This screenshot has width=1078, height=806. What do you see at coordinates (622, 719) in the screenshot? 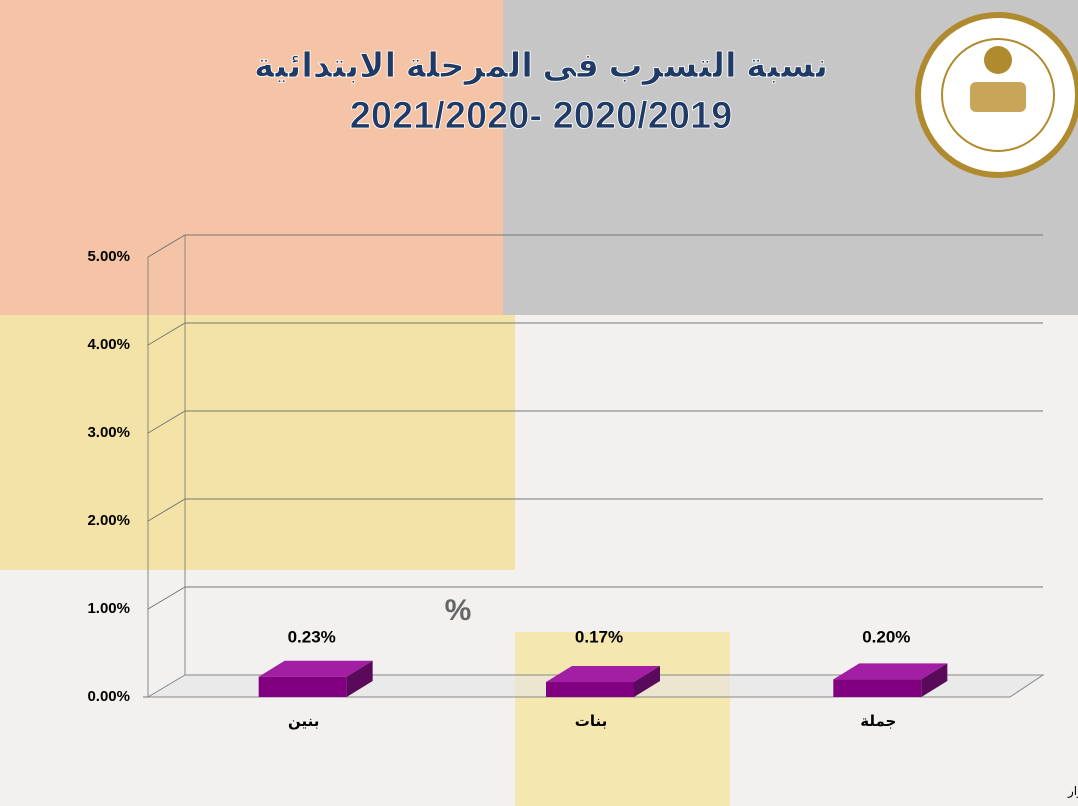
I see `background-block` at bounding box center [622, 719].